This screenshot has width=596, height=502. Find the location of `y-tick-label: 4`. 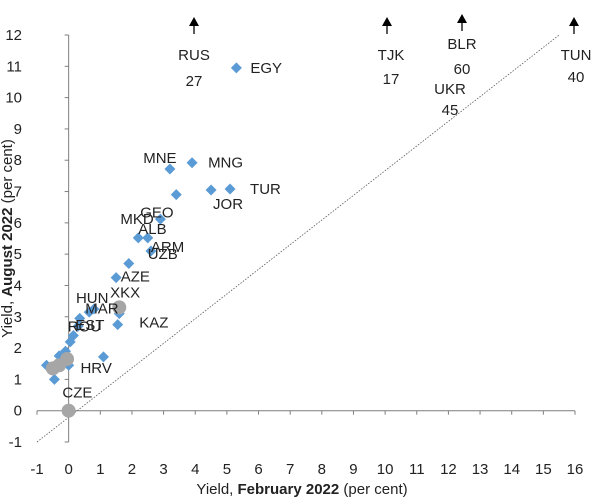

y-tick-label: 4 is located at coordinates (18, 285).